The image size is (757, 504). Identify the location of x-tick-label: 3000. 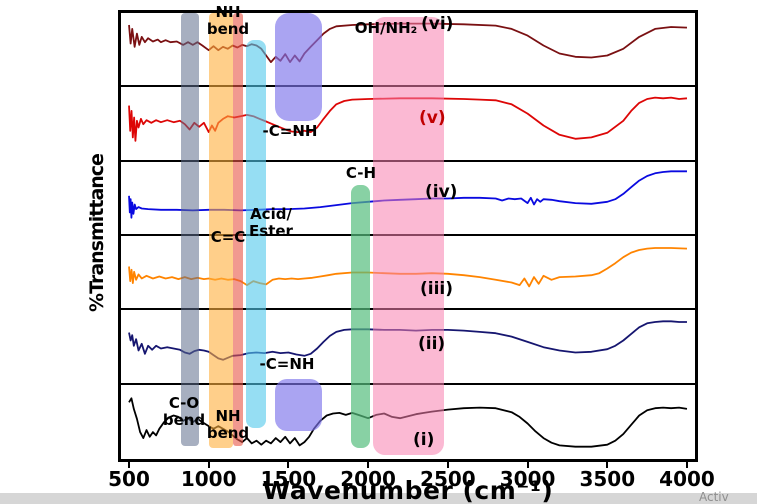
(527, 479).